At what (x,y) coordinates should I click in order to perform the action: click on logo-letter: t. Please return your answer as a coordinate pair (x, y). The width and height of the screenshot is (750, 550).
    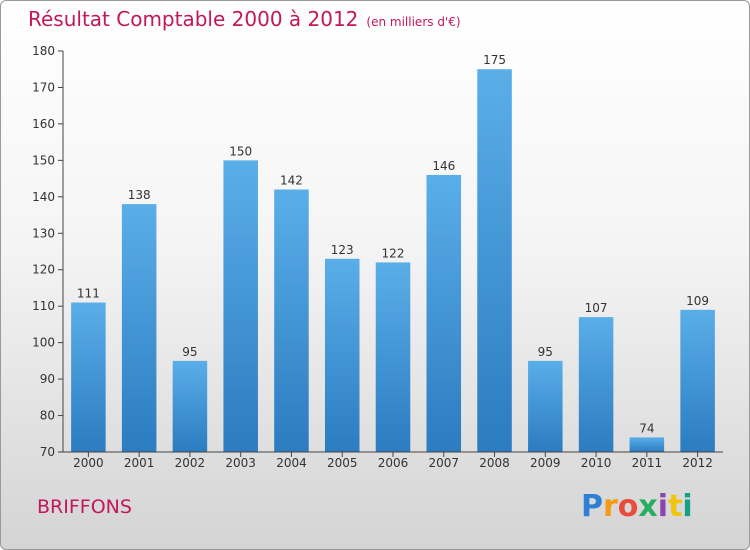
    Looking at the image, I should click on (675, 506).